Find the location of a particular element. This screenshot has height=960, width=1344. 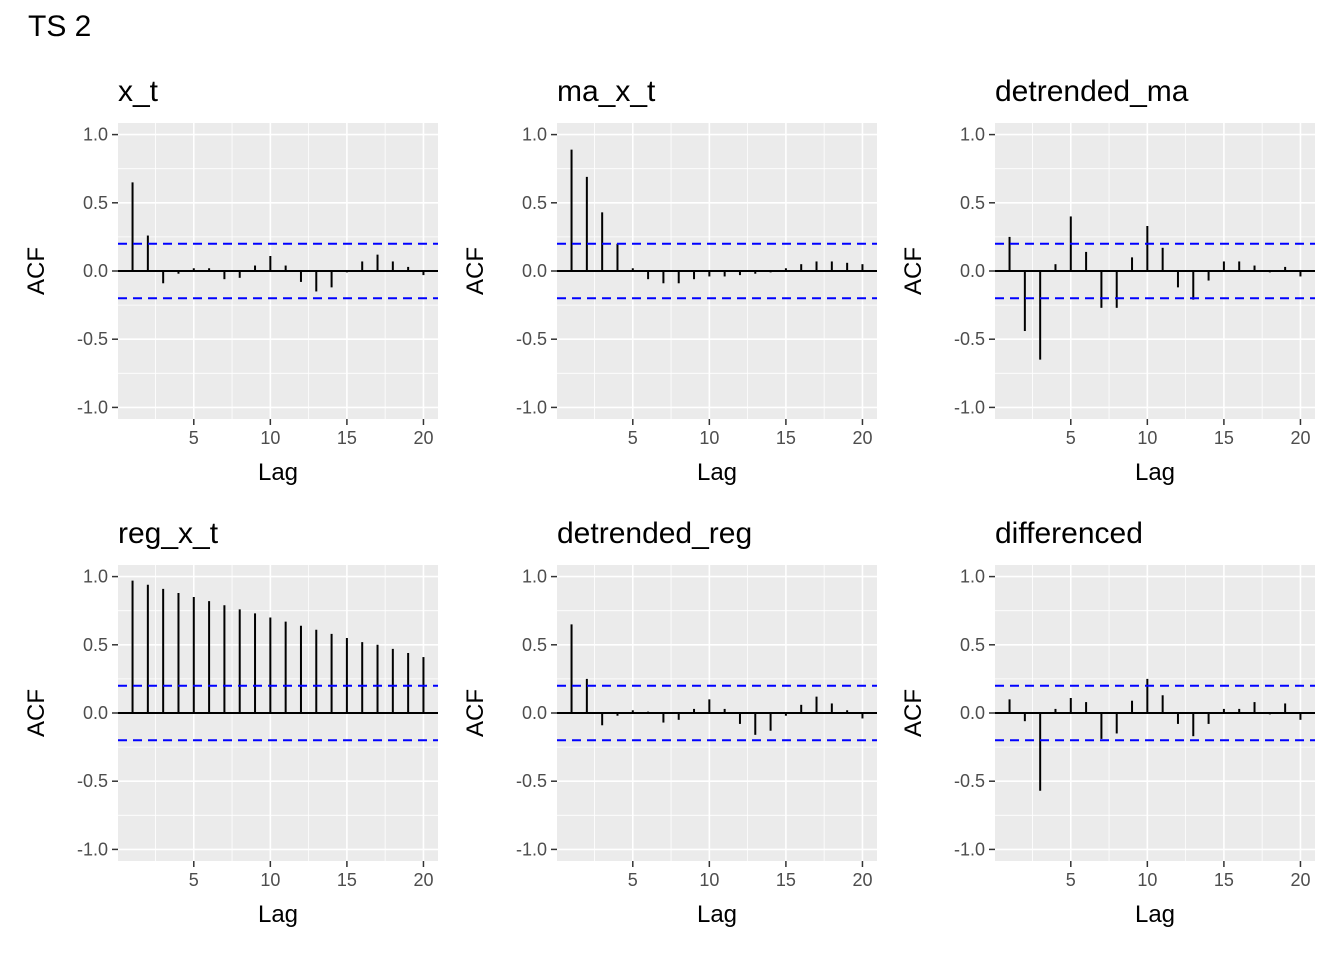

panel-title: x_t is located at coordinates (138, 91).